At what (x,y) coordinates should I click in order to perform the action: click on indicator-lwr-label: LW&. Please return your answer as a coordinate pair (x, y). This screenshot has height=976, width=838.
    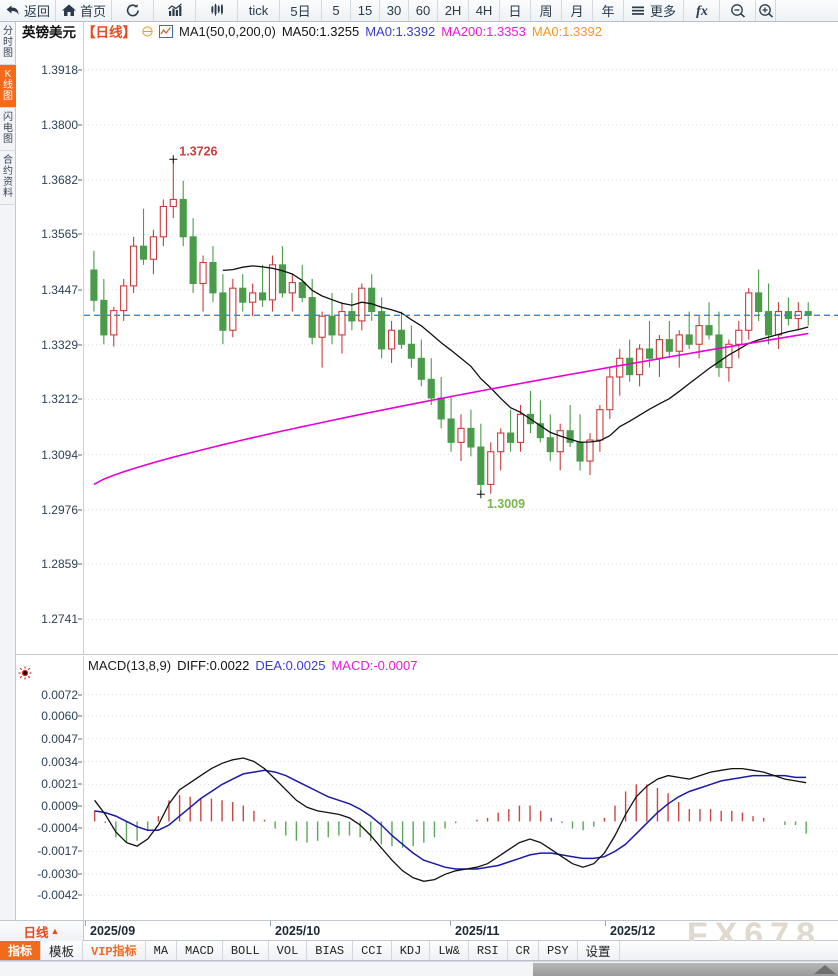
    Looking at the image, I should click on (449, 950).